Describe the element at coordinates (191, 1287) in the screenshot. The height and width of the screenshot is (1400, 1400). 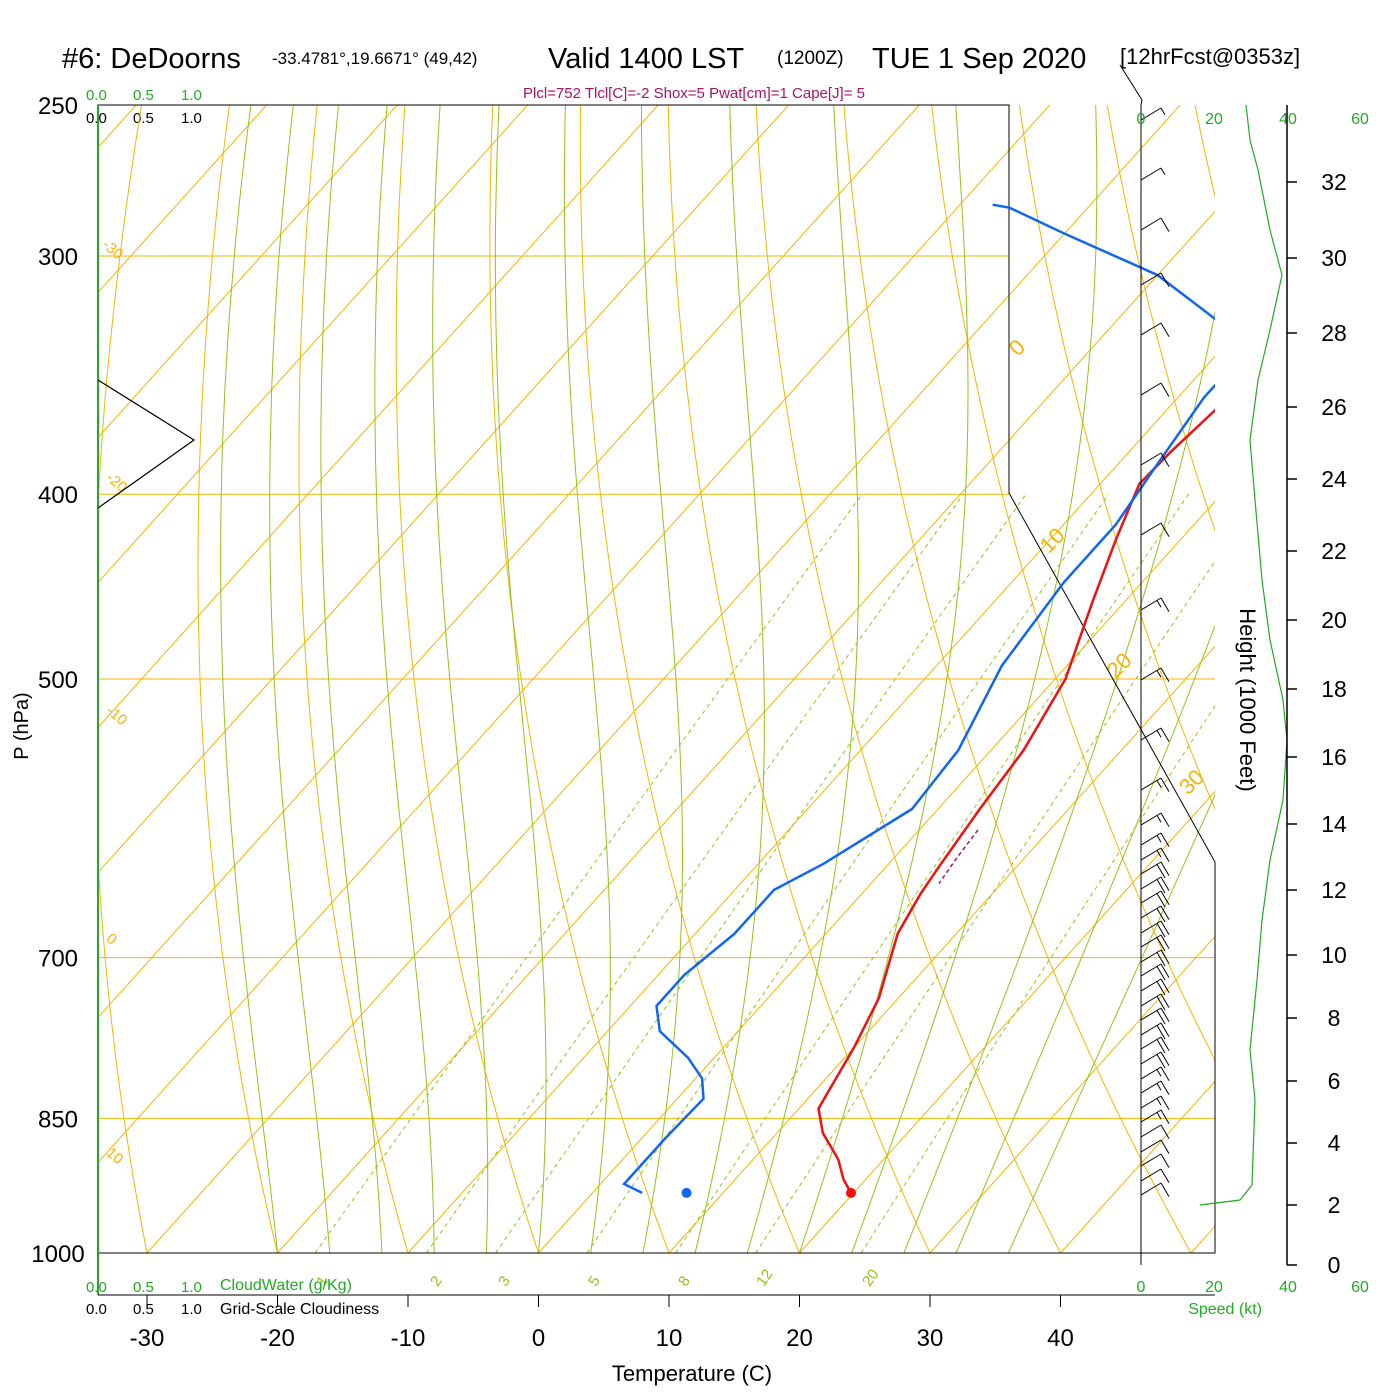
I see `cloudwater-bottom-tick-2: 1.0` at that location.